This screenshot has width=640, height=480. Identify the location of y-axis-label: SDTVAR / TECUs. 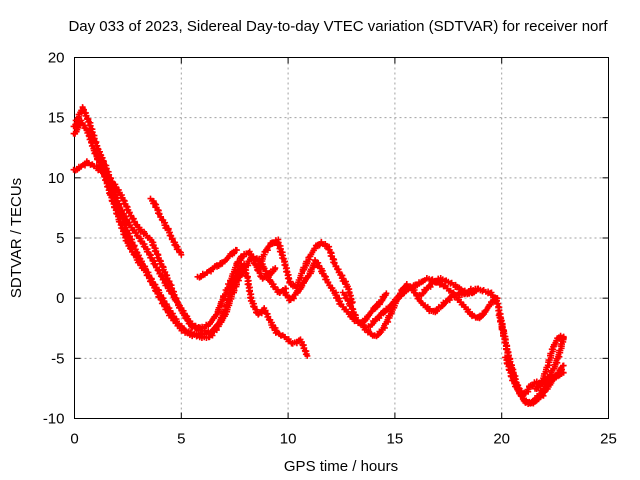
(16, 238).